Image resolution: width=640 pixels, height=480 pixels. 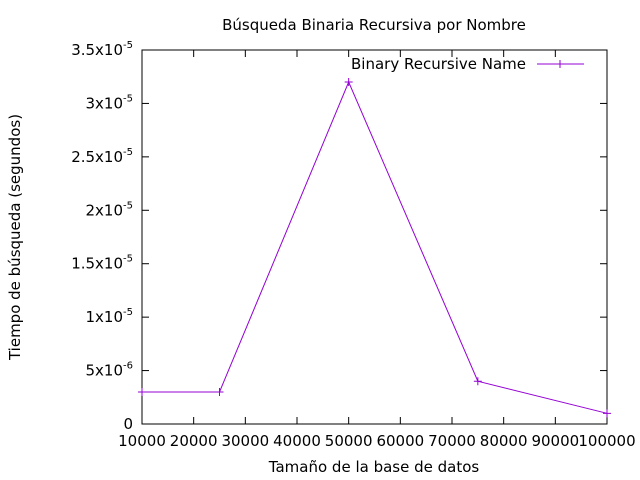 What do you see at coordinates (102, 263) in the screenshot?
I see `y-tick-label: 1.5x10⁻⁵` at bounding box center [102, 263].